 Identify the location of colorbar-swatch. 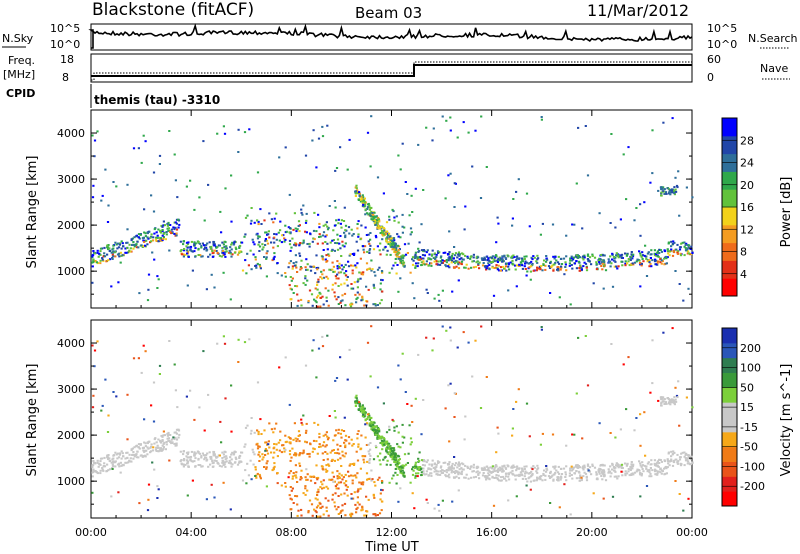
(729, 484).